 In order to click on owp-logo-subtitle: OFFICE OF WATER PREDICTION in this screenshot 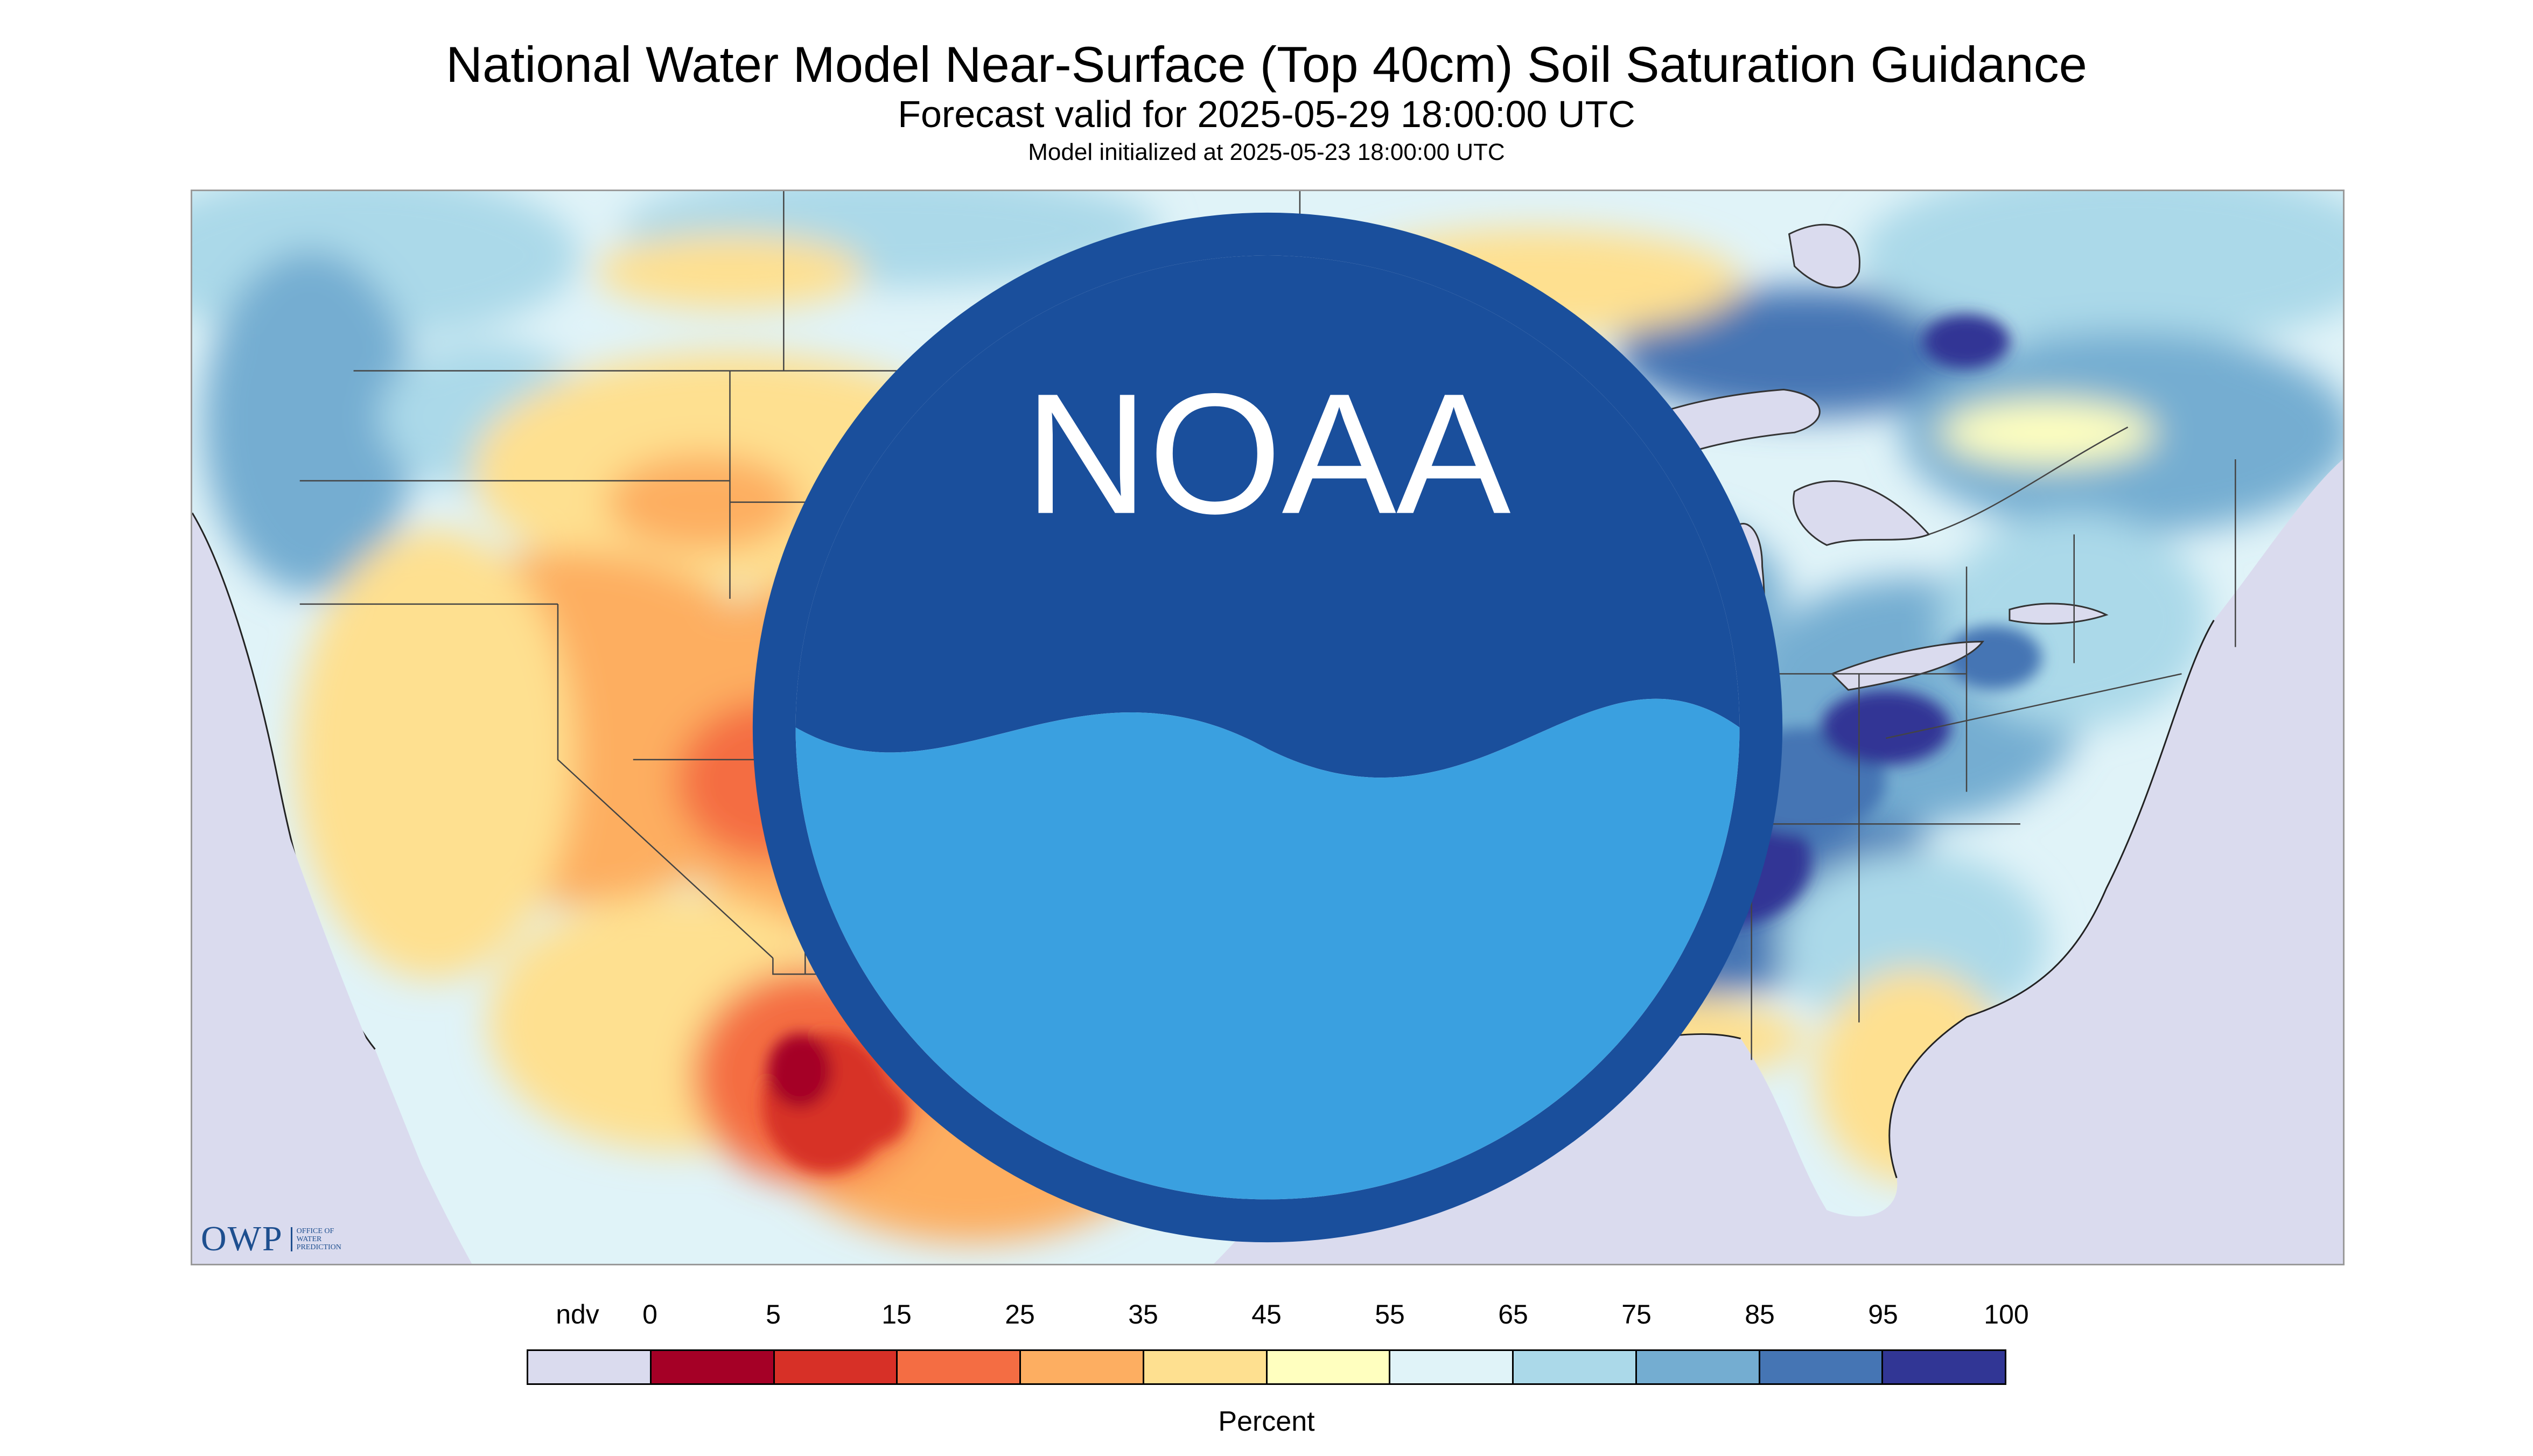, I will do `click(315, 1239)`.